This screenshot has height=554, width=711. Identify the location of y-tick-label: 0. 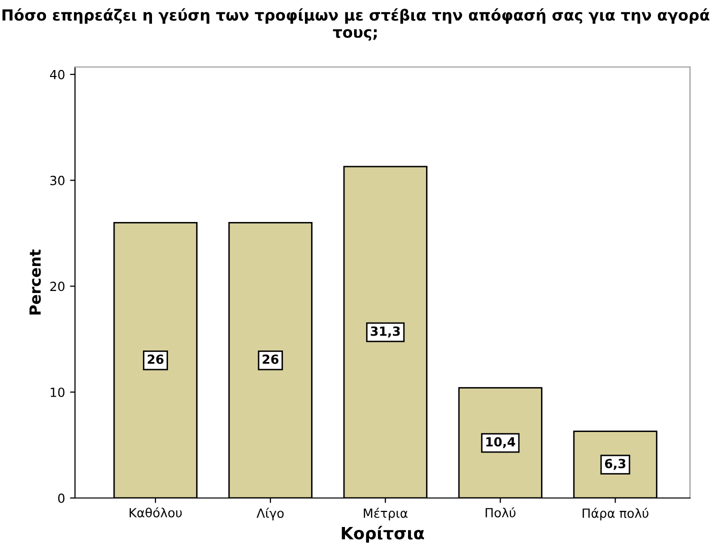
(61, 498).